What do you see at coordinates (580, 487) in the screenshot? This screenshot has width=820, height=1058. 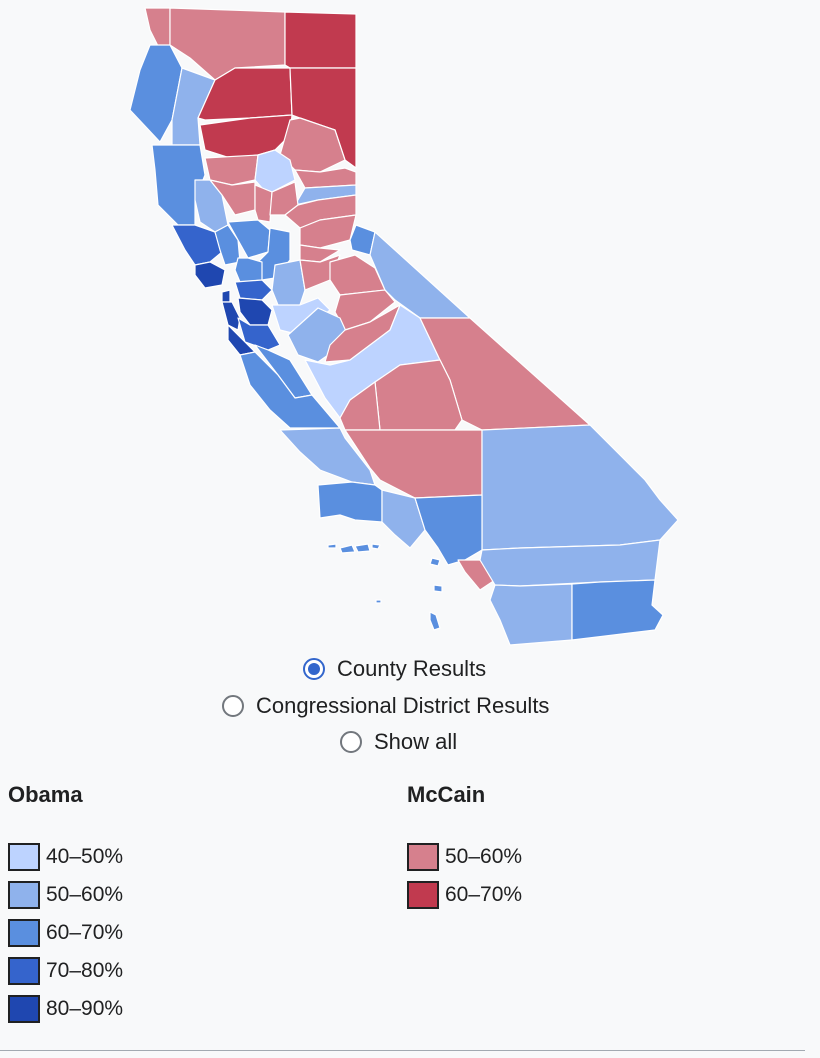 I see `county-san-bernardino` at bounding box center [580, 487].